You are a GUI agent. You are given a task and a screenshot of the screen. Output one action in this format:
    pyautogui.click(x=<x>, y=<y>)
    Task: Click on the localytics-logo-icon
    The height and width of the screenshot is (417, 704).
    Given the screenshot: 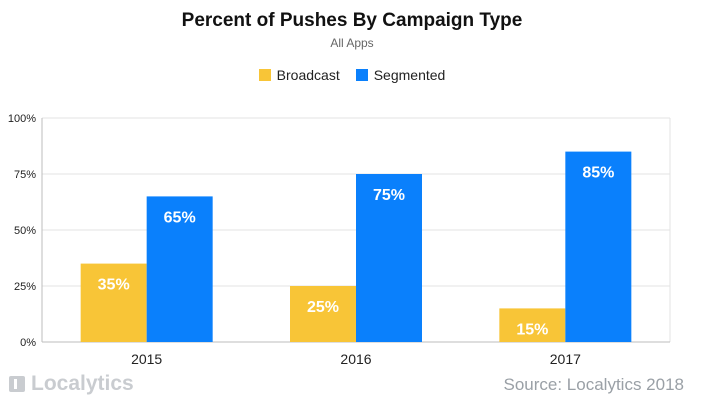 What is the action you would take?
    pyautogui.click(x=17, y=384)
    